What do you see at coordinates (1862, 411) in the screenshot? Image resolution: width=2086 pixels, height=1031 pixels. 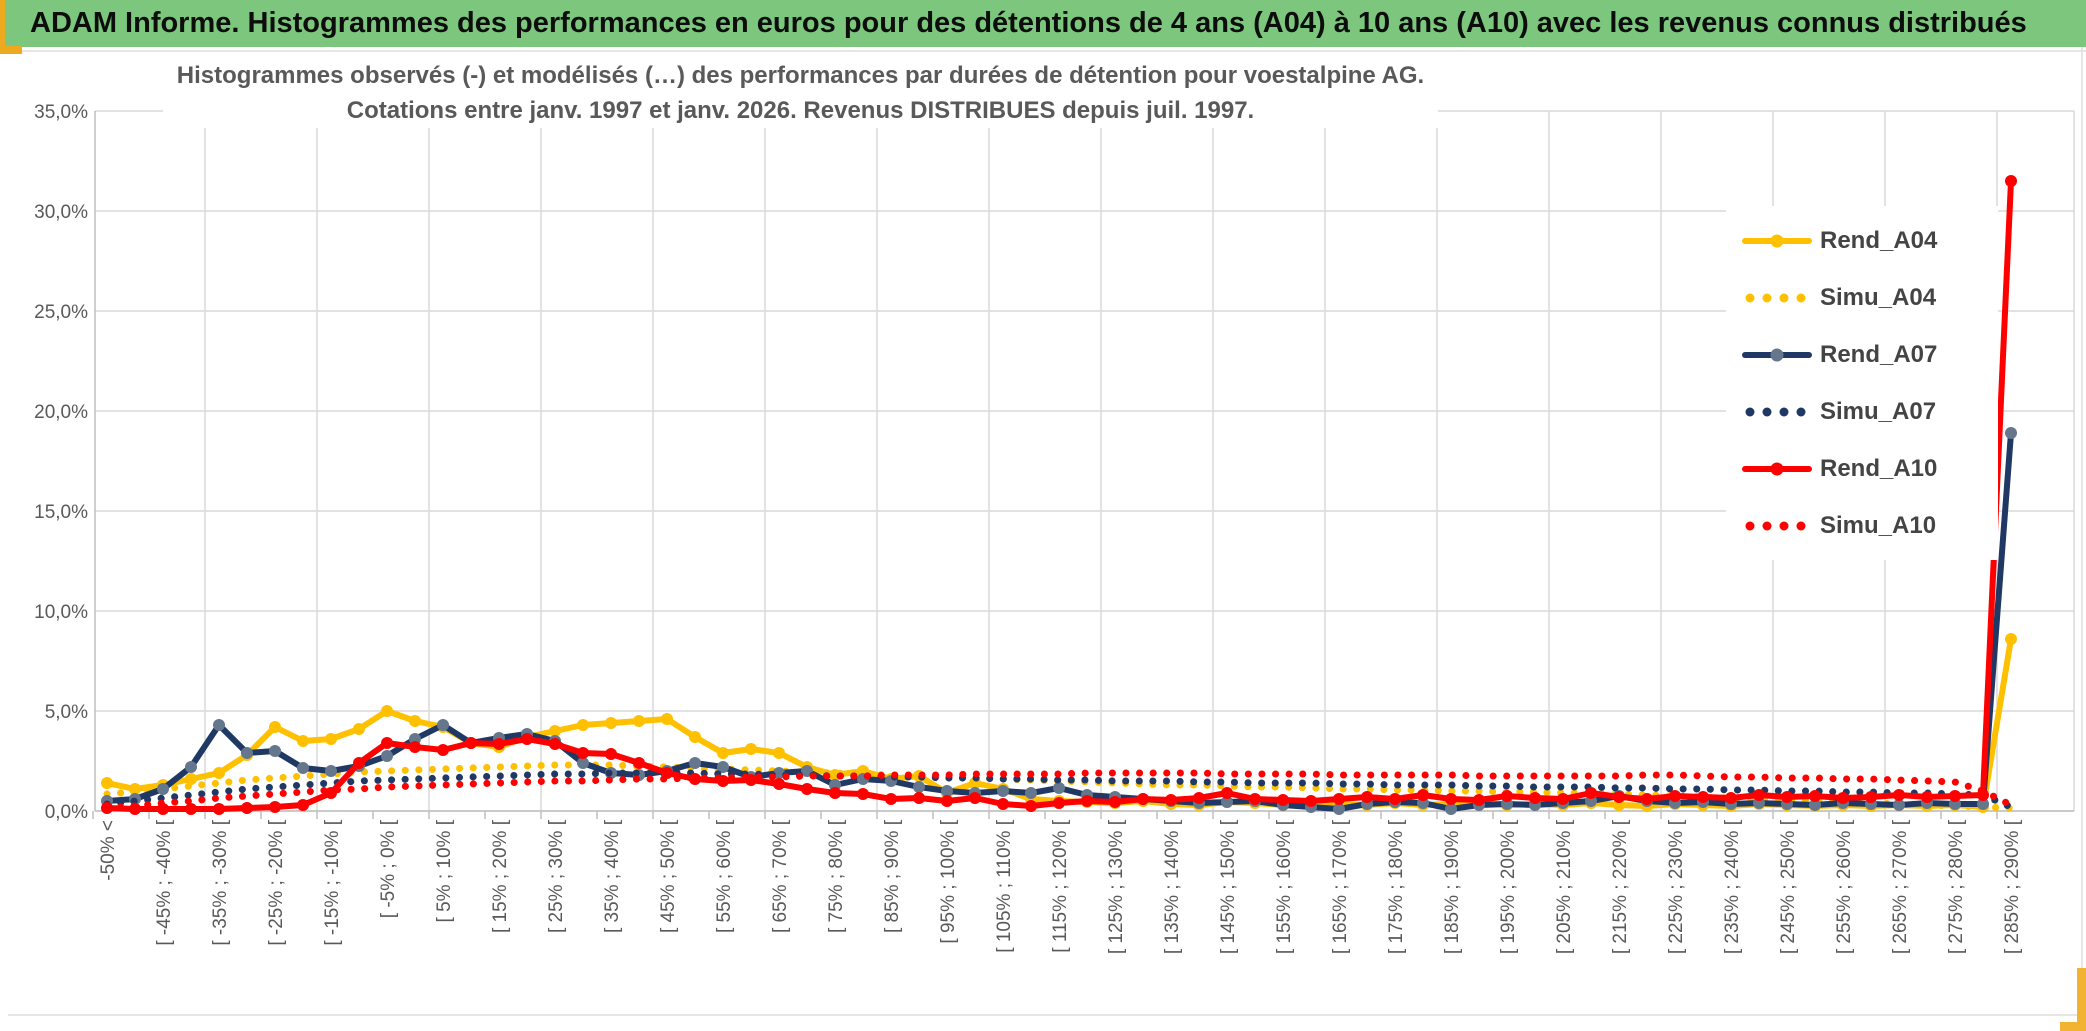 I see `legend-item-Simu_A07: Simu_A07` at bounding box center [1862, 411].